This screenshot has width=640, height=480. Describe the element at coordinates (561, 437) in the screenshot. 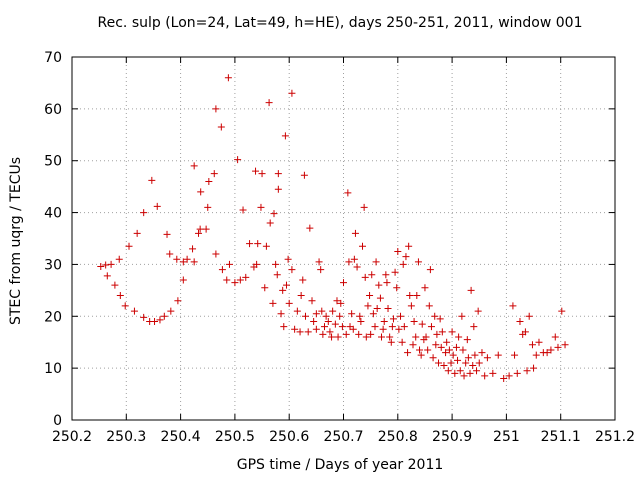

I see `x-tick-label: 251.1` at that location.